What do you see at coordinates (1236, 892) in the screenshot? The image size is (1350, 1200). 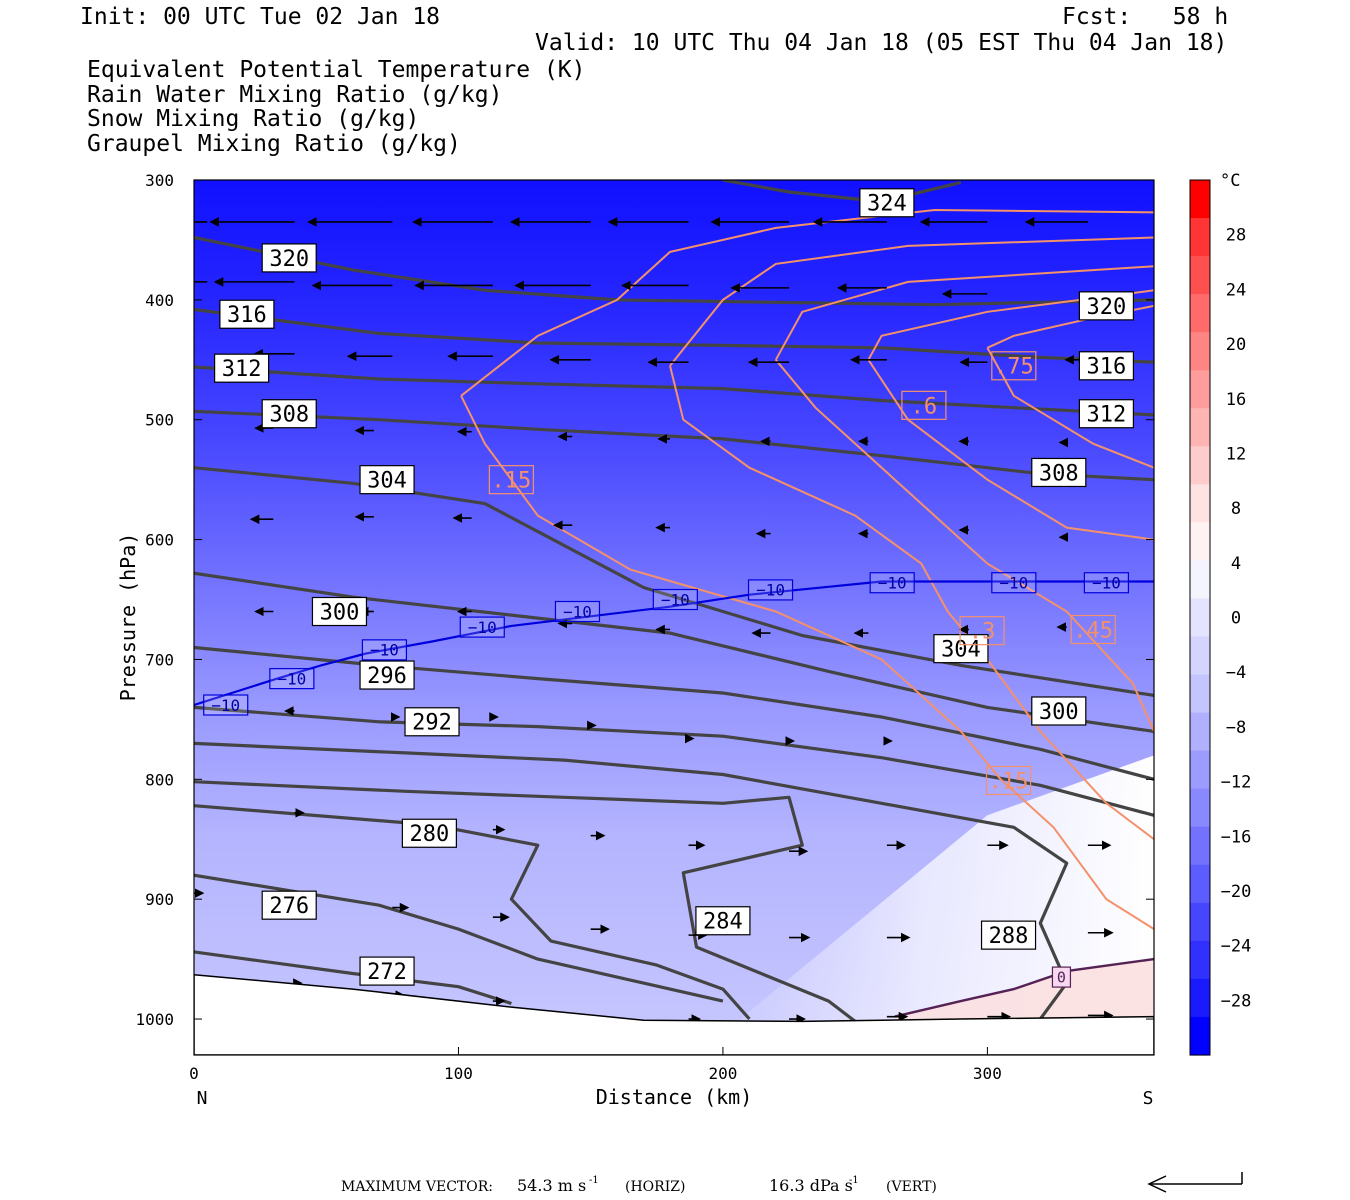 I see `colorbar-label: −20` at bounding box center [1236, 892].